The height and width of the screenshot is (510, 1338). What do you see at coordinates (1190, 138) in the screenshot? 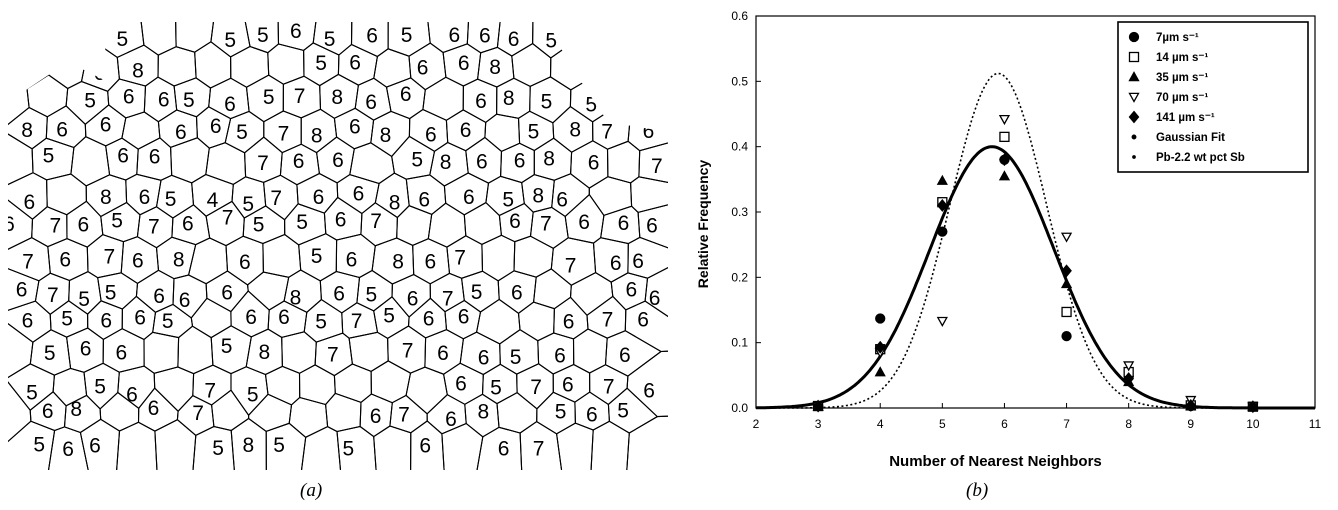
I see `legend-label: Gaussian Fit` at bounding box center [1190, 138].